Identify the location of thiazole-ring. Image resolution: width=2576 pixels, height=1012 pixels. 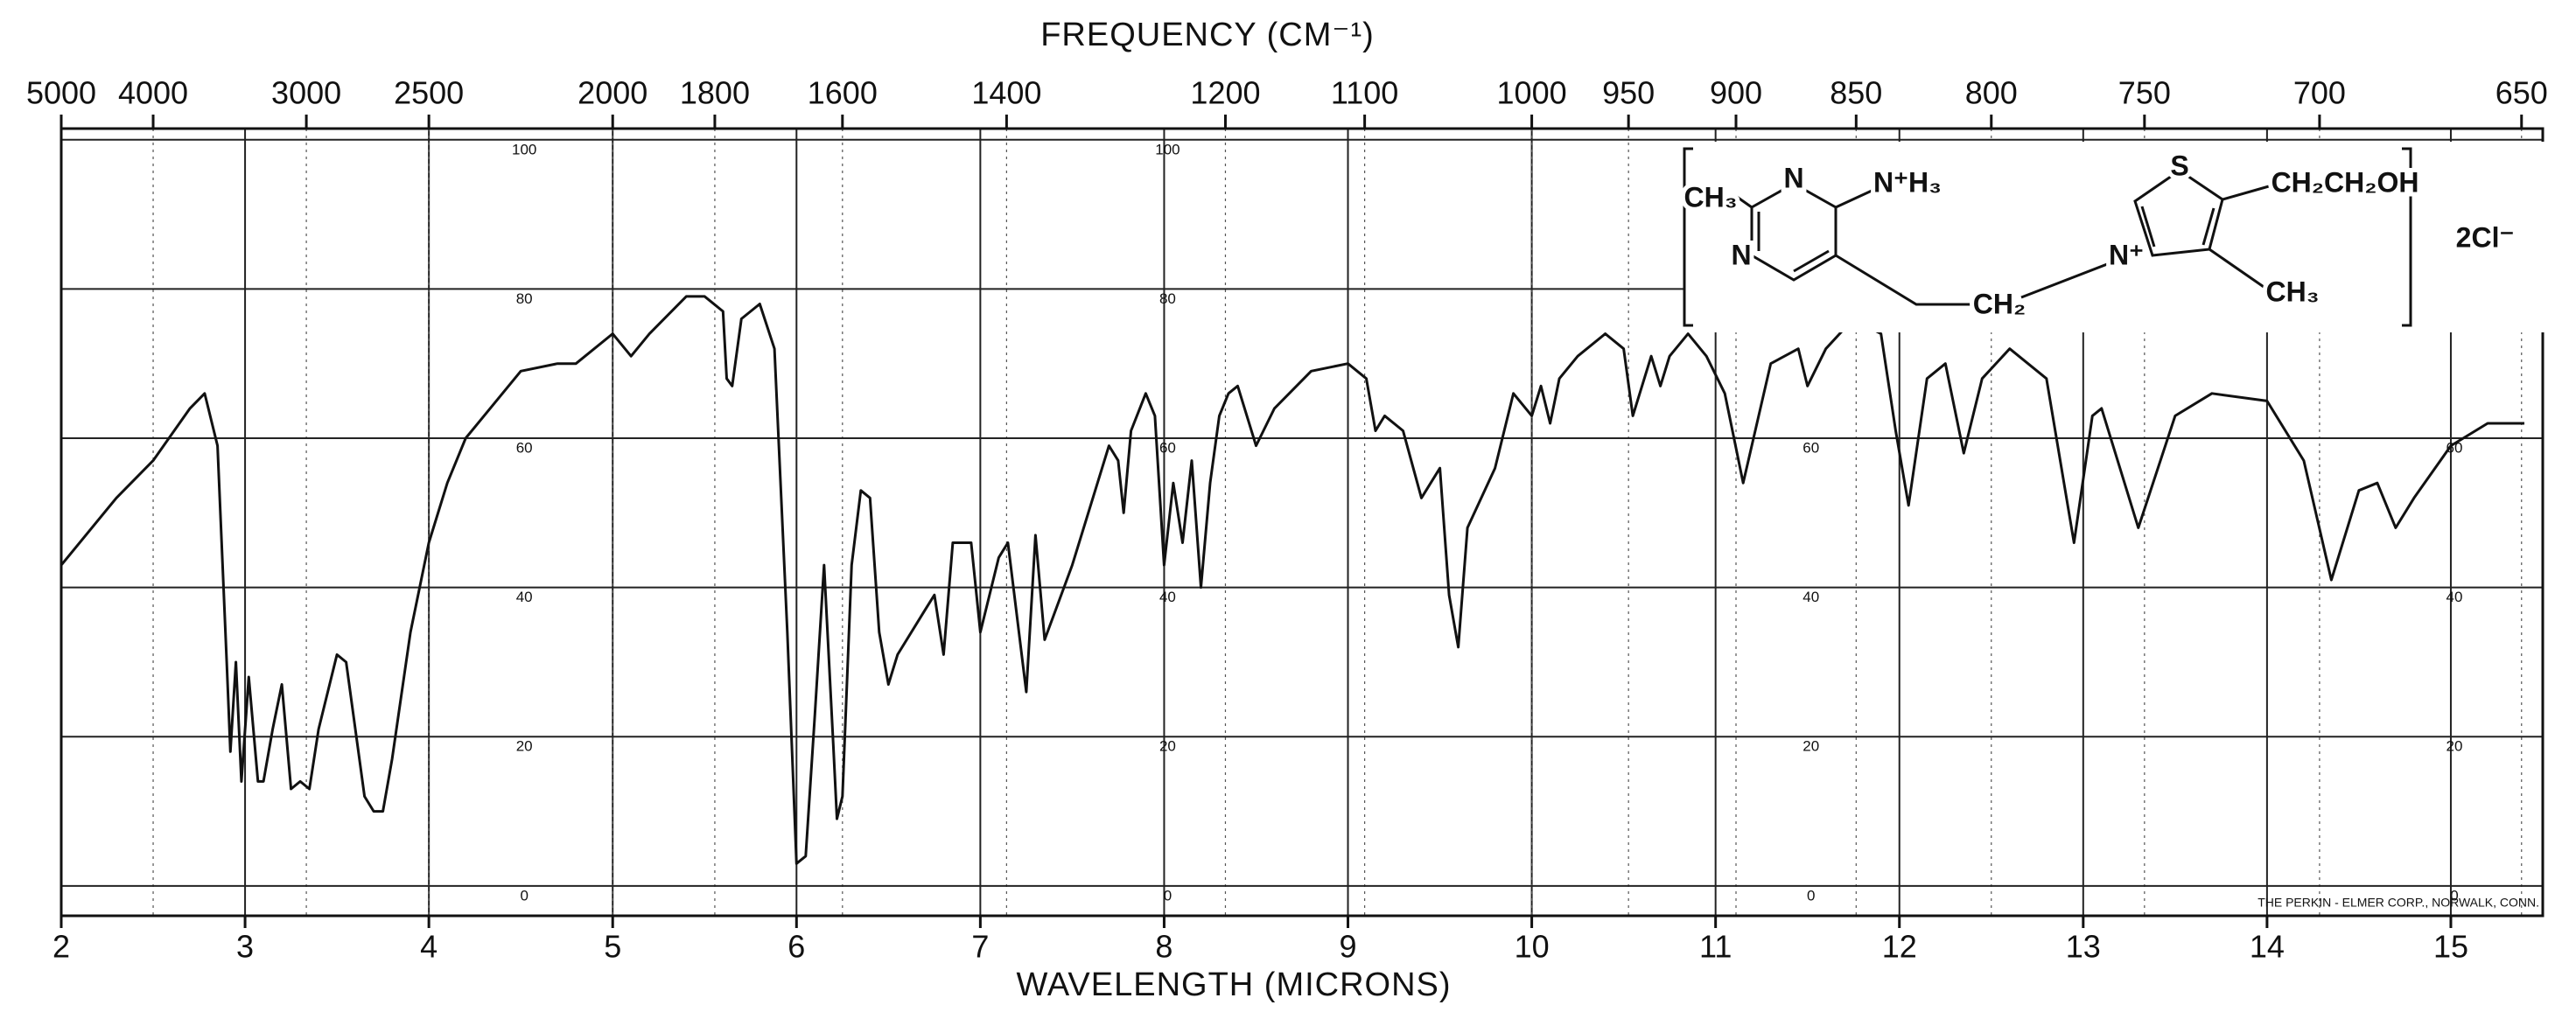
(2178, 213).